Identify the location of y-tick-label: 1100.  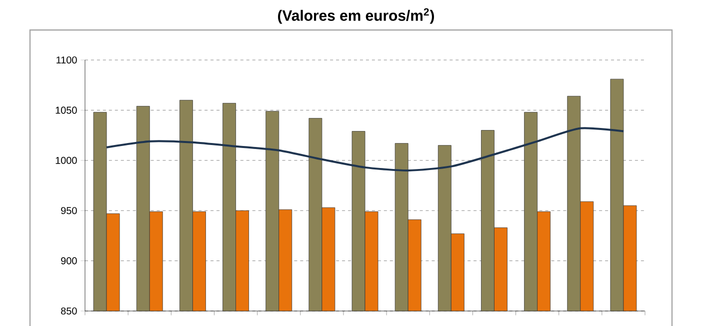
(66, 60).